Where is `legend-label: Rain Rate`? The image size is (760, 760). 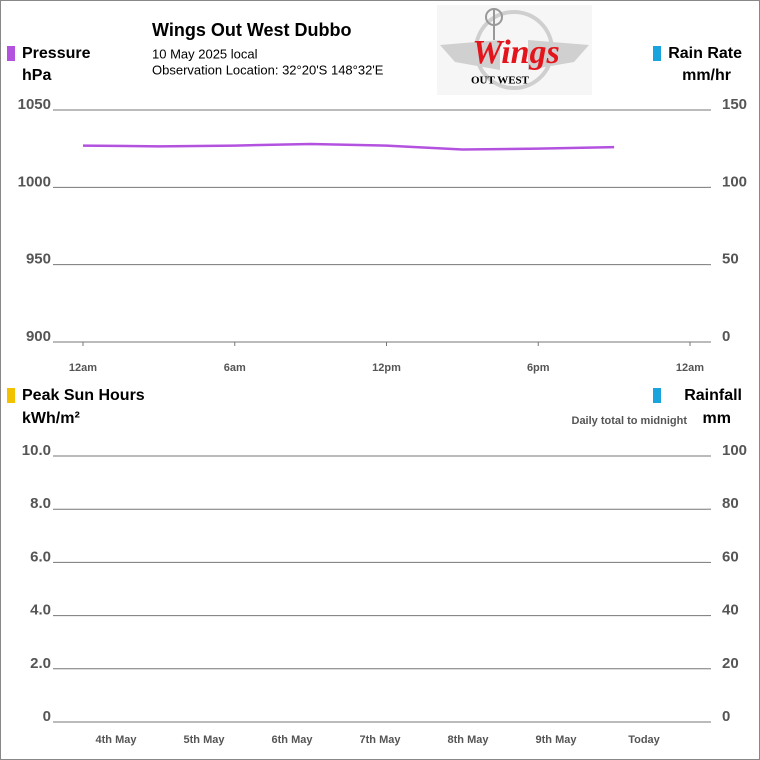
legend-label: Rain Rate is located at coordinates (705, 53).